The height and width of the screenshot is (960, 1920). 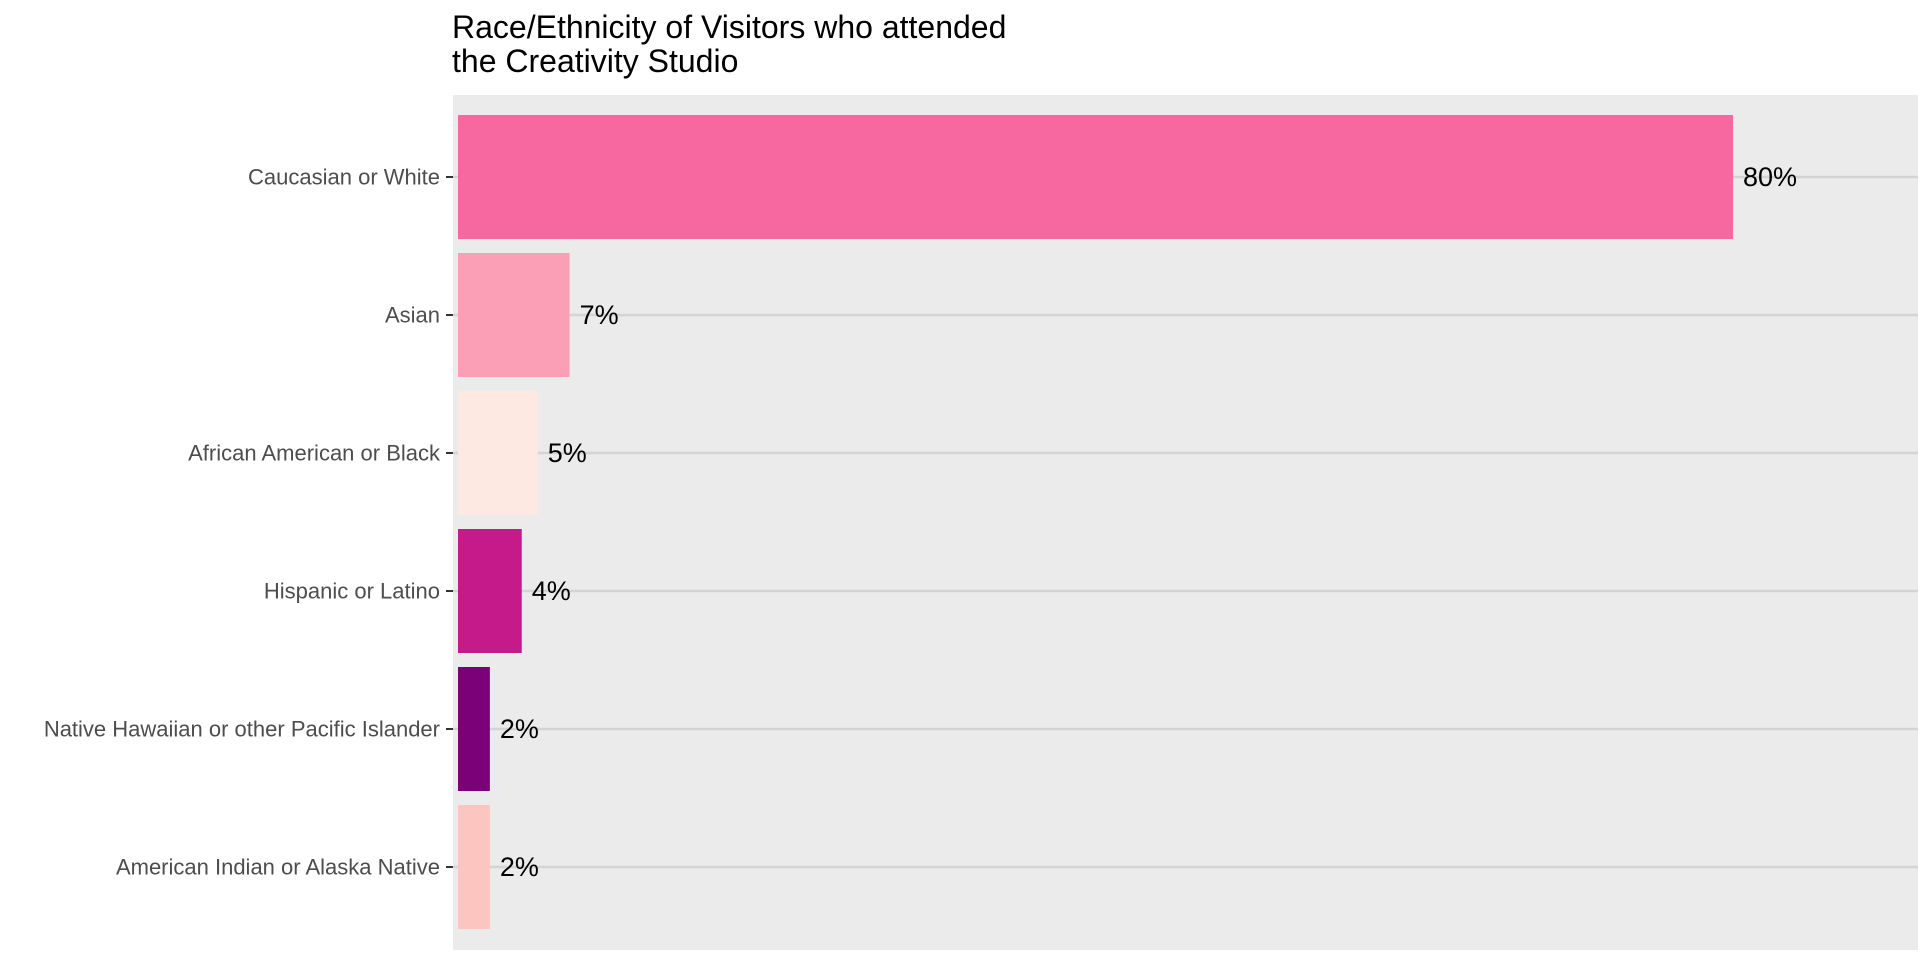 I want to click on data-label: 5%, so click(x=567, y=453).